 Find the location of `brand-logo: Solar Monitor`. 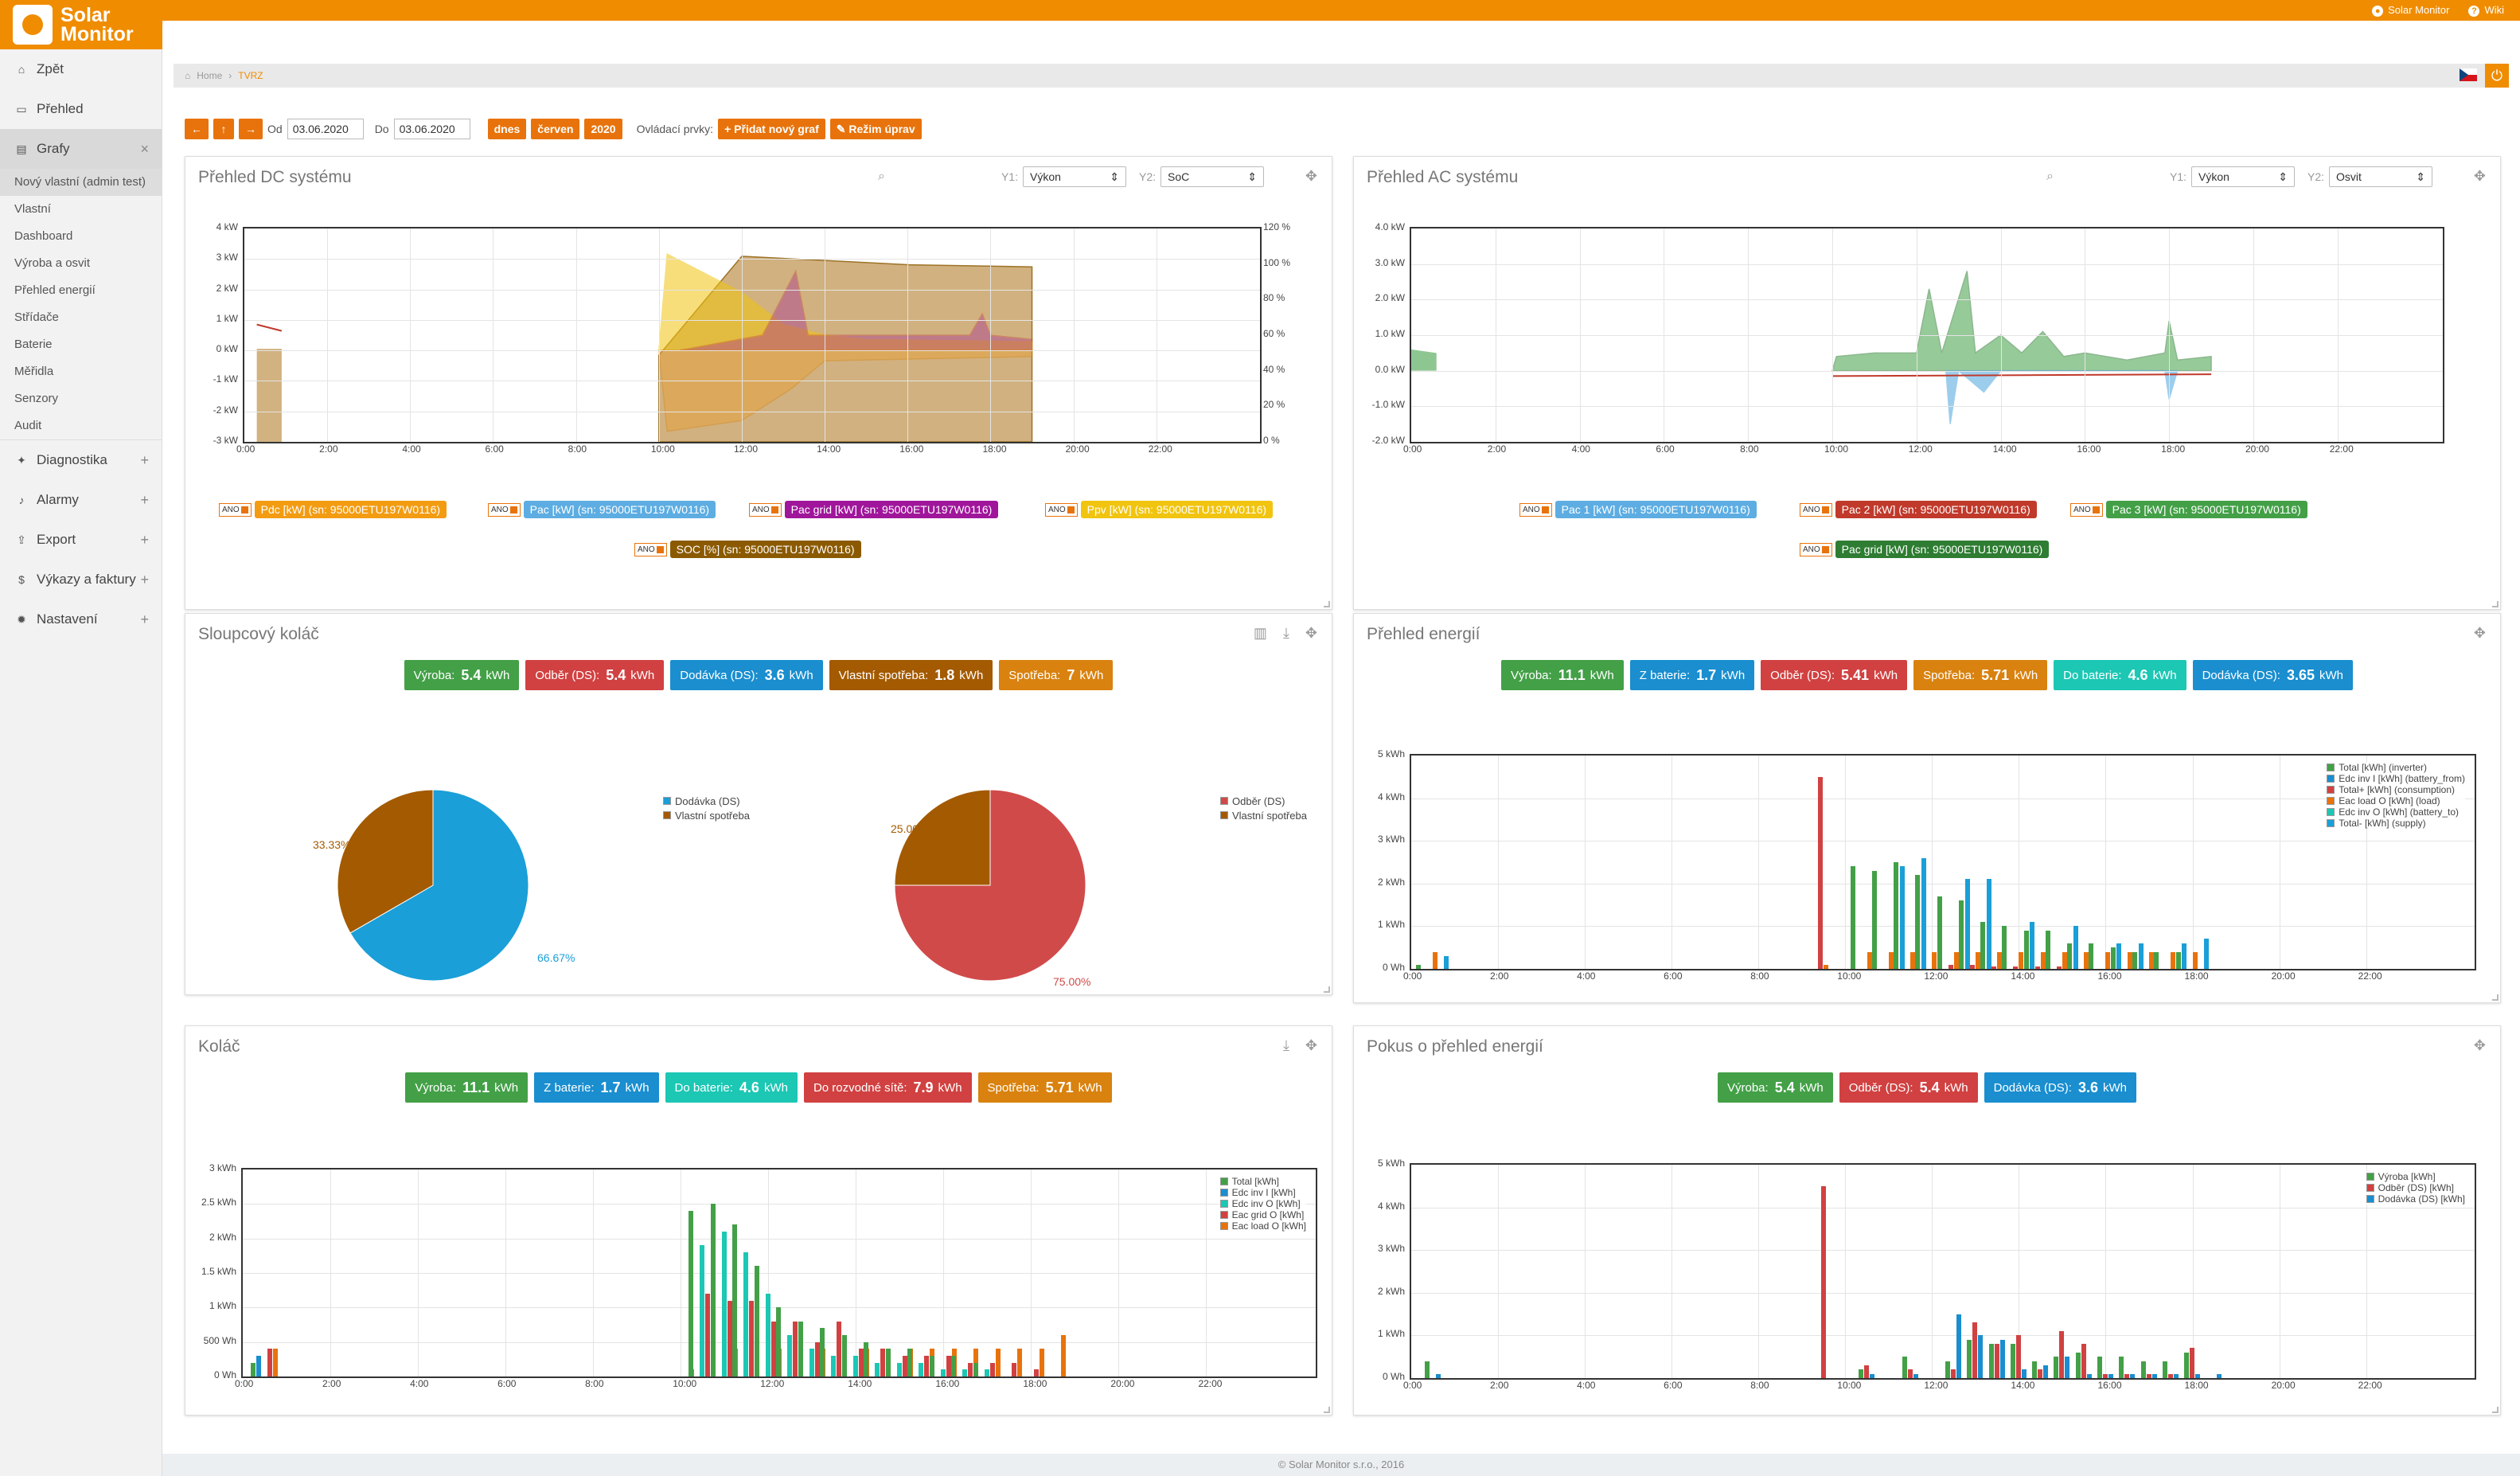

brand-logo: Solar Monitor is located at coordinates (81, 24).